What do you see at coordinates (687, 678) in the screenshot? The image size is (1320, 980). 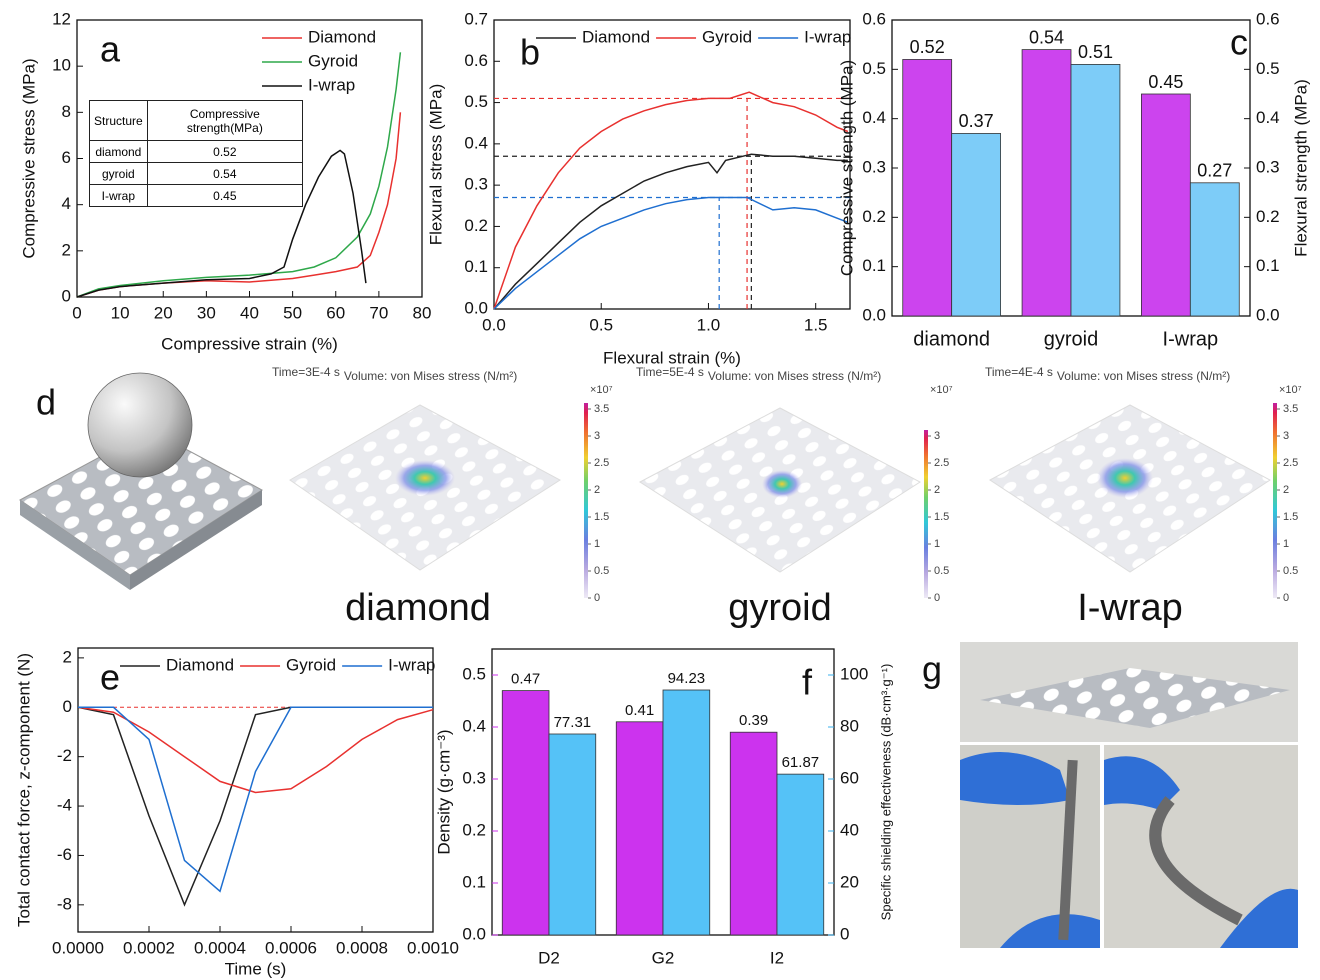 I see `bar-value-label: 94.23` at bounding box center [687, 678].